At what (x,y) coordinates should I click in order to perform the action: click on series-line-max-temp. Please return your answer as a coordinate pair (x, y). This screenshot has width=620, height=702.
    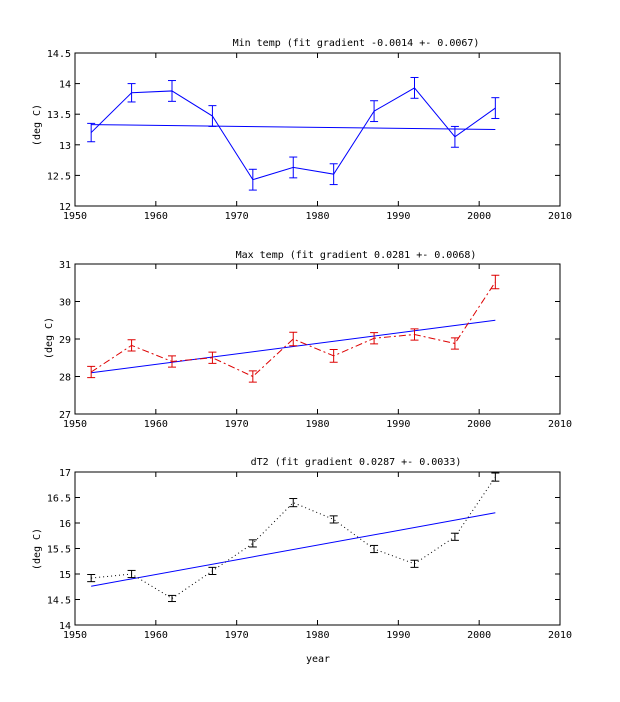
    Looking at the image, I should click on (293, 329).